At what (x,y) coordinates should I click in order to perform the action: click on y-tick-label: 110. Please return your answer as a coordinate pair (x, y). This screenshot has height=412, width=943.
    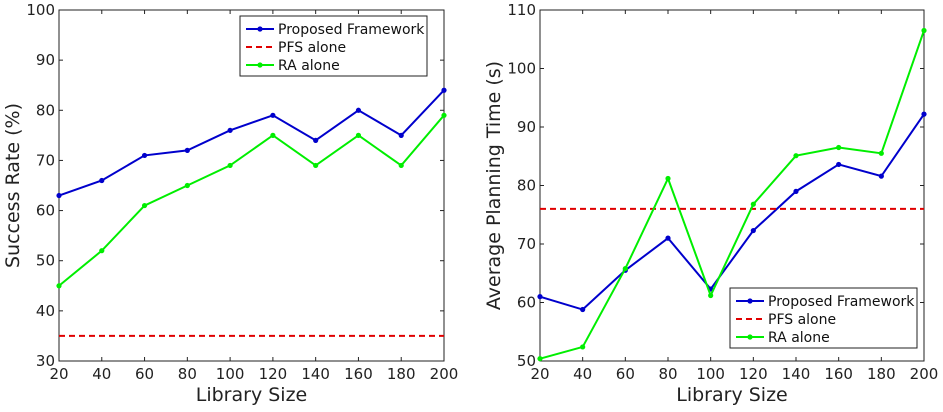
    Looking at the image, I should click on (521, 10).